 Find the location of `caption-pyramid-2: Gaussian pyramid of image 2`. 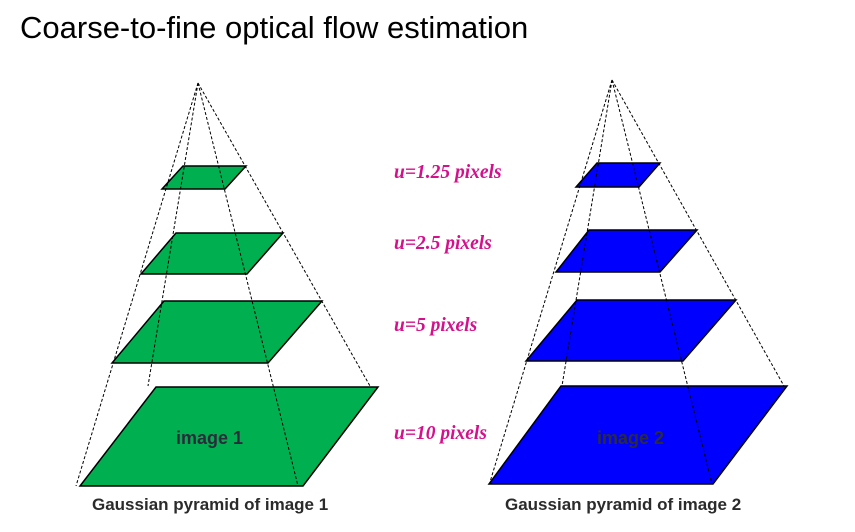

caption-pyramid-2: Gaussian pyramid of image 2 is located at coordinates (623, 504).